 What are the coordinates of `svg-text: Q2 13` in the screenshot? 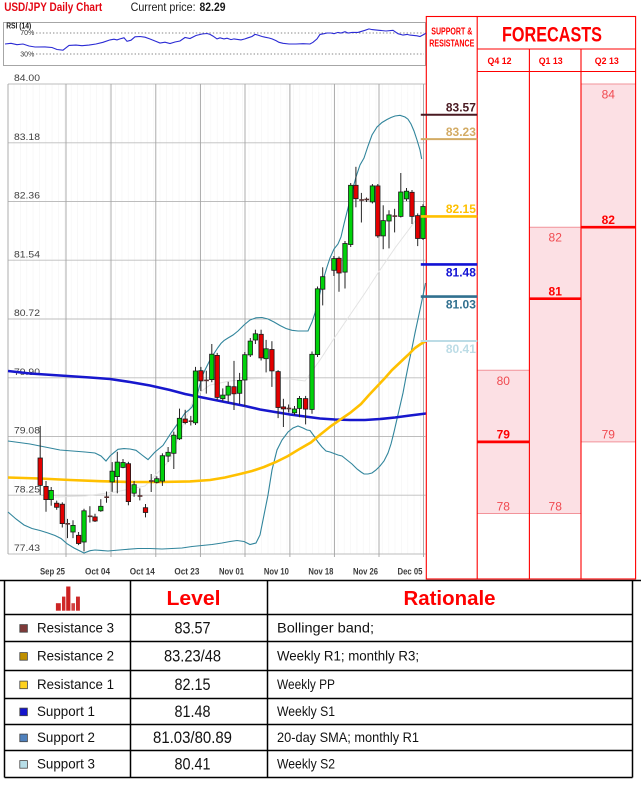 It's located at (607, 61).